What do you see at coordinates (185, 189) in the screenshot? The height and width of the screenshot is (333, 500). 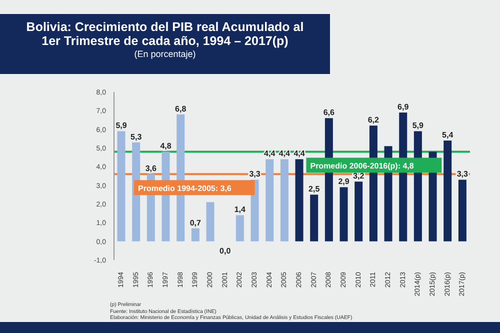 I see `ref-line-label: Promedio 1994-2005: 3,6` at bounding box center [185, 189].